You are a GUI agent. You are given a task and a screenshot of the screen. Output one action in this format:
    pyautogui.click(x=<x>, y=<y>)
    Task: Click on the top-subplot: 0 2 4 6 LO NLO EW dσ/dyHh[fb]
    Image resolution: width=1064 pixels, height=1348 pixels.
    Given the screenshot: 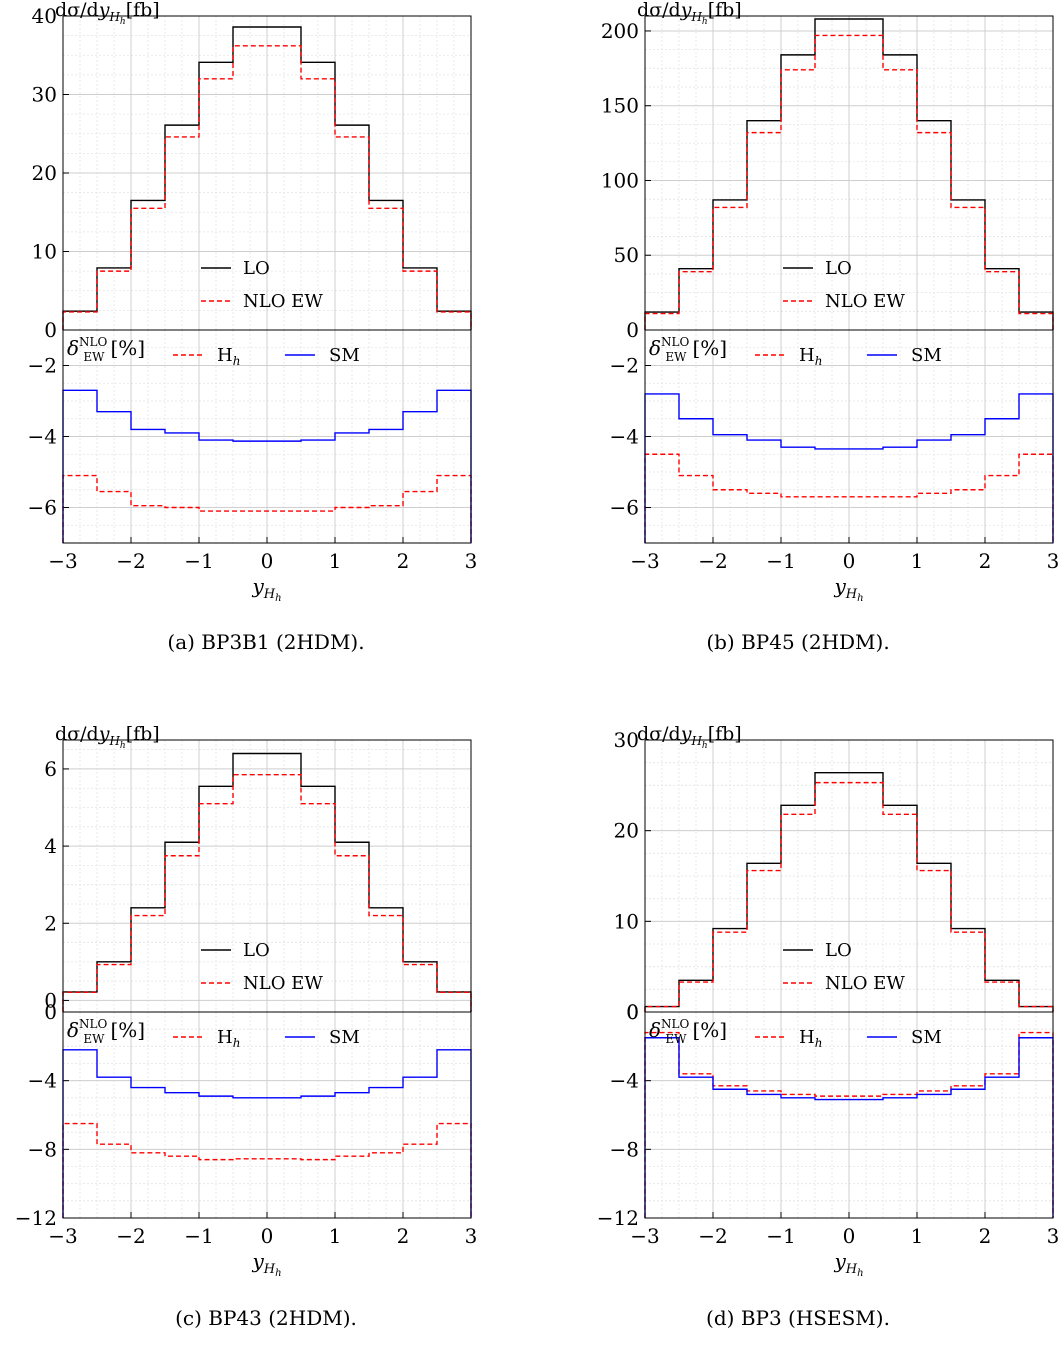 What is the action you would take?
    pyautogui.click(x=257, y=867)
    